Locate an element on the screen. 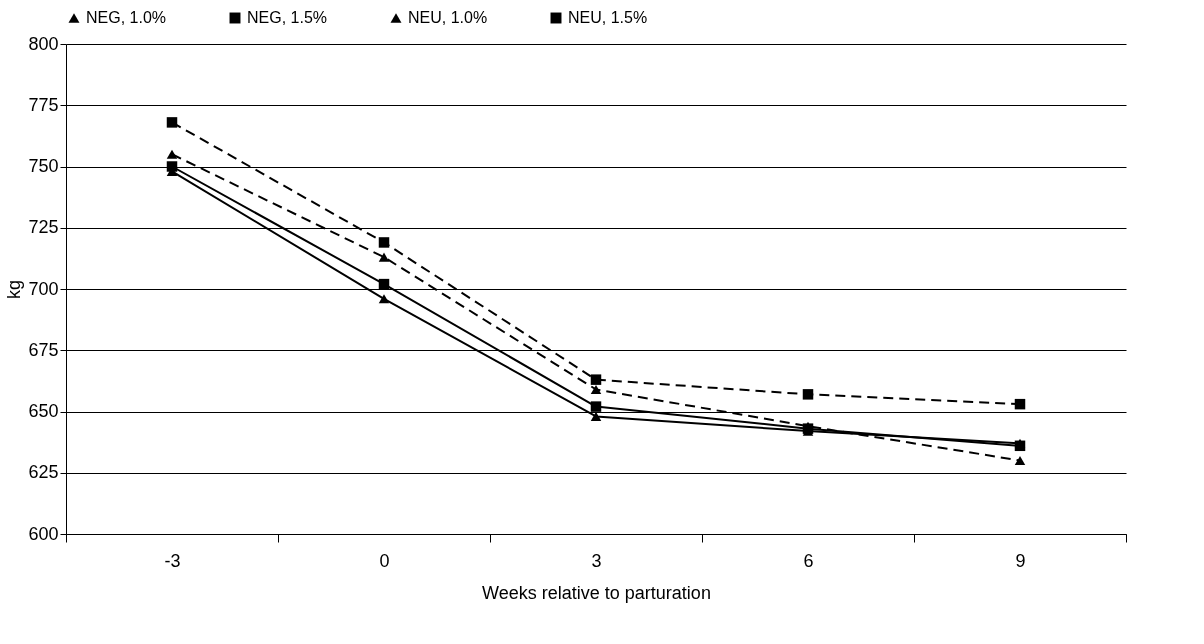 This screenshot has width=1204, height=644. y-tick-label: 625 is located at coordinates (43, 472).